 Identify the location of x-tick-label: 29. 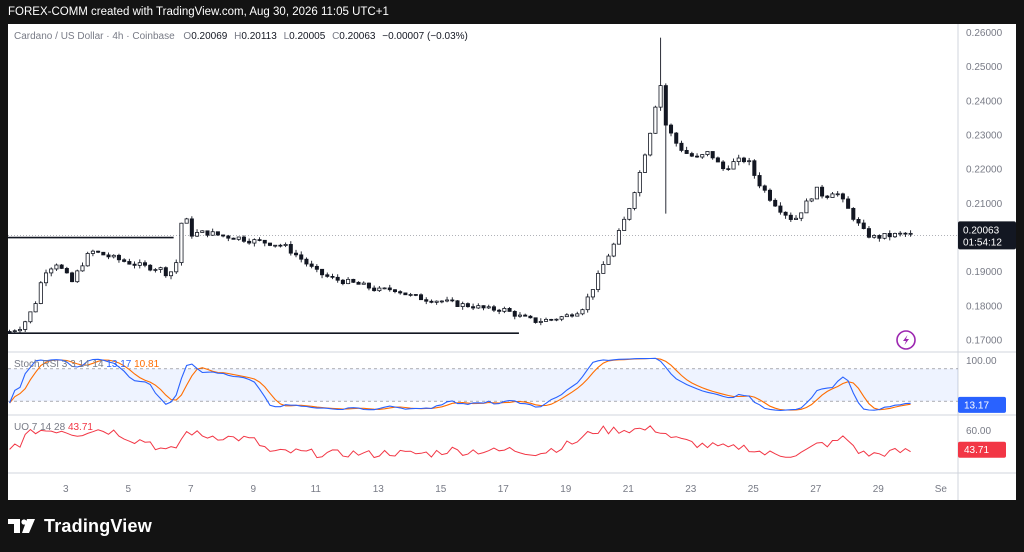
(879, 489).